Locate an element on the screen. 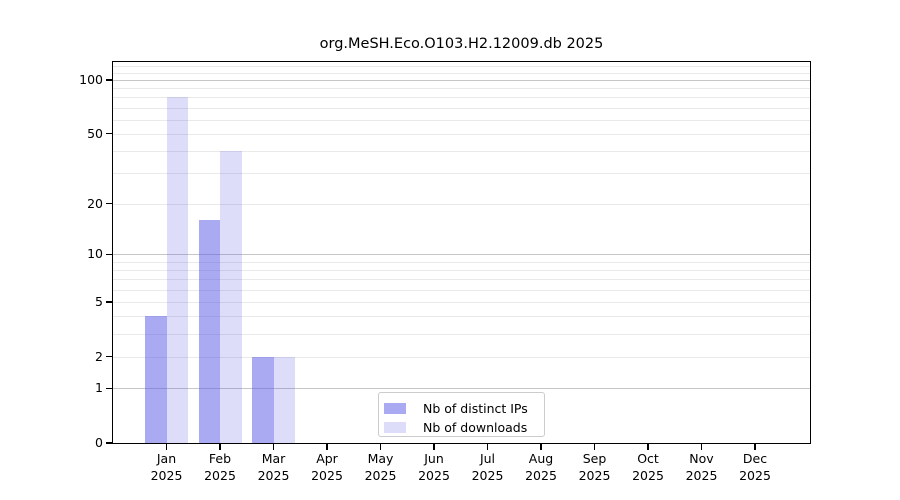  x-tick-label: Dec 2025 is located at coordinates (755, 467).